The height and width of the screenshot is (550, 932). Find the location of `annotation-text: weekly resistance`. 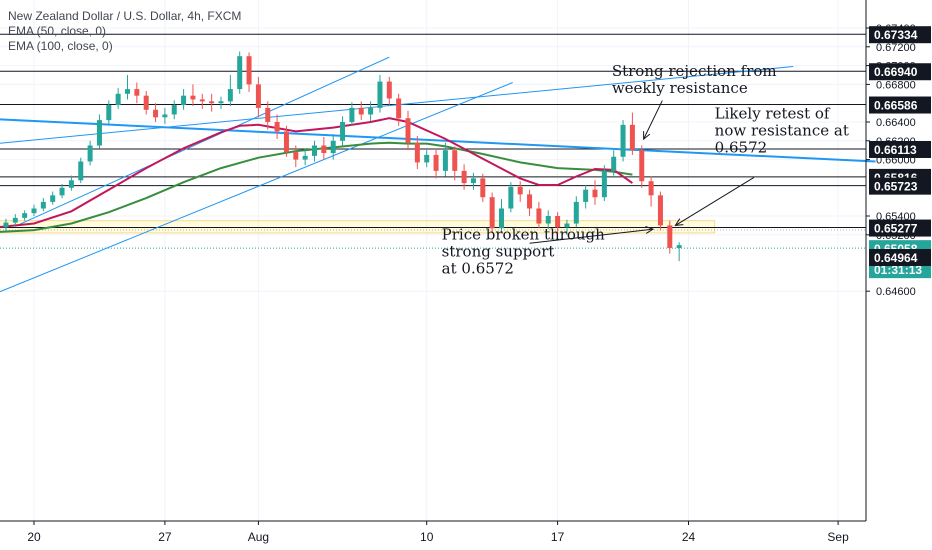

annotation-text: weekly resistance is located at coordinates (680, 88).